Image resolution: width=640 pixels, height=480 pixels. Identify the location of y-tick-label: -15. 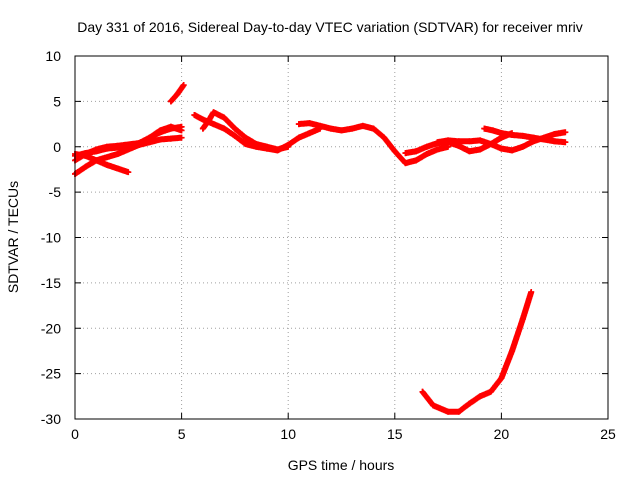
(51, 283).